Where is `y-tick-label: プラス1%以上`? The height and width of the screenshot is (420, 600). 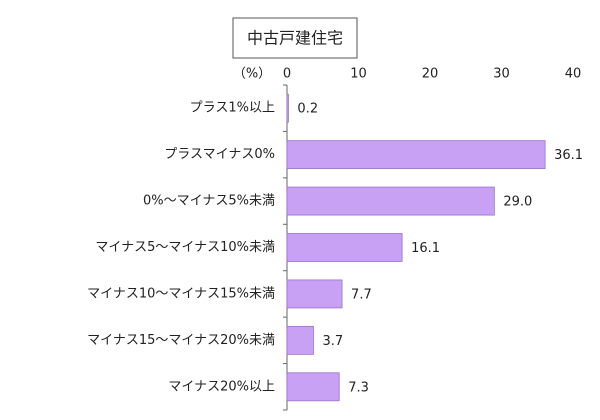 y-tick-label: プラス1%以上 is located at coordinates (232, 108).